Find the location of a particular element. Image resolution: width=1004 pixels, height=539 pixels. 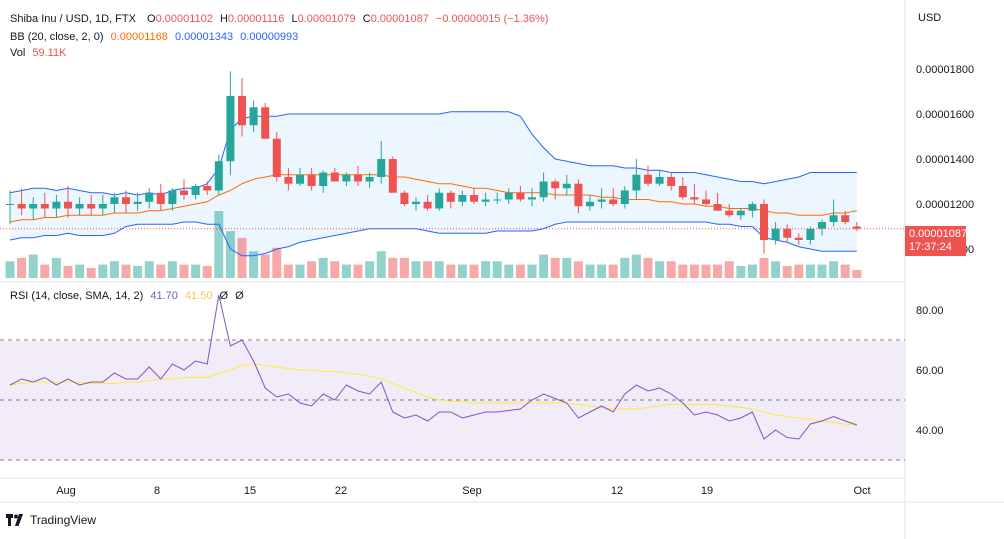

bb-label: BB (20, close, 2, 0) is located at coordinates (57, 37).